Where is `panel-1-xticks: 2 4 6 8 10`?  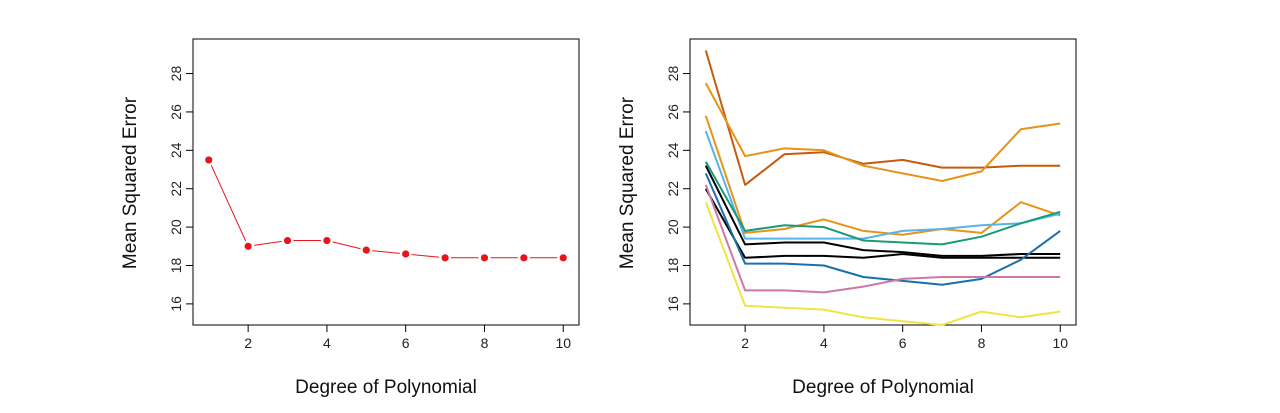
panel-1-xticks: 2 4 6 8 10 is located at coordinates (407, 338).